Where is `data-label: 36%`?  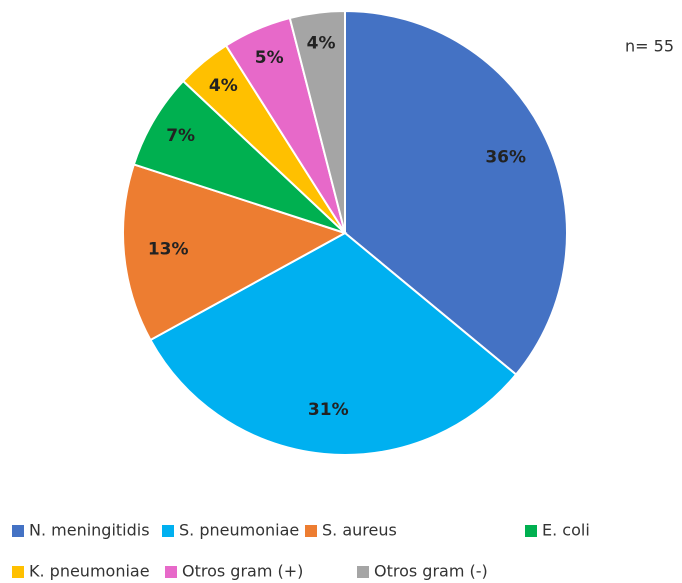
data-label: 36% is located at coordinates (505, 157).